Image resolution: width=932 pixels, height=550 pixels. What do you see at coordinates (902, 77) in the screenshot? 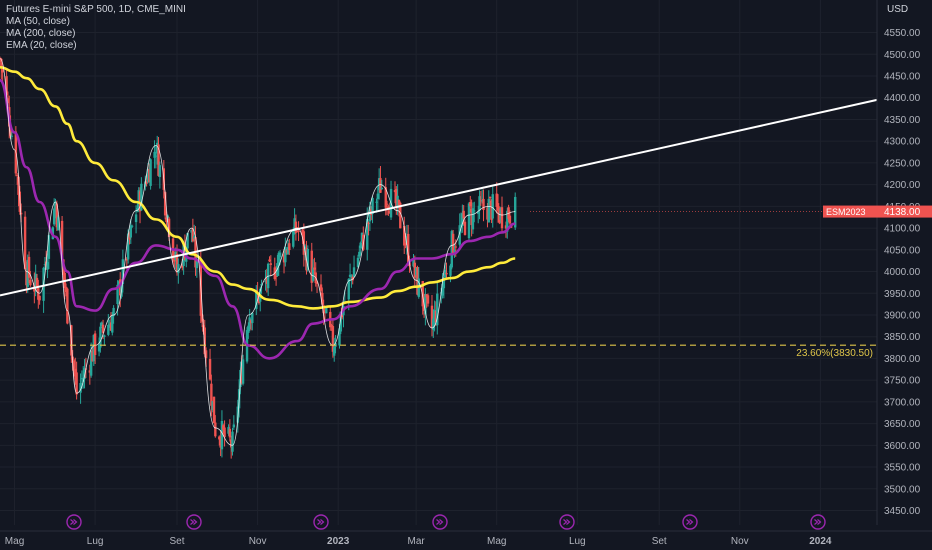
I see `price-tick-label: 4450.00` at bounding box center [902, 77].